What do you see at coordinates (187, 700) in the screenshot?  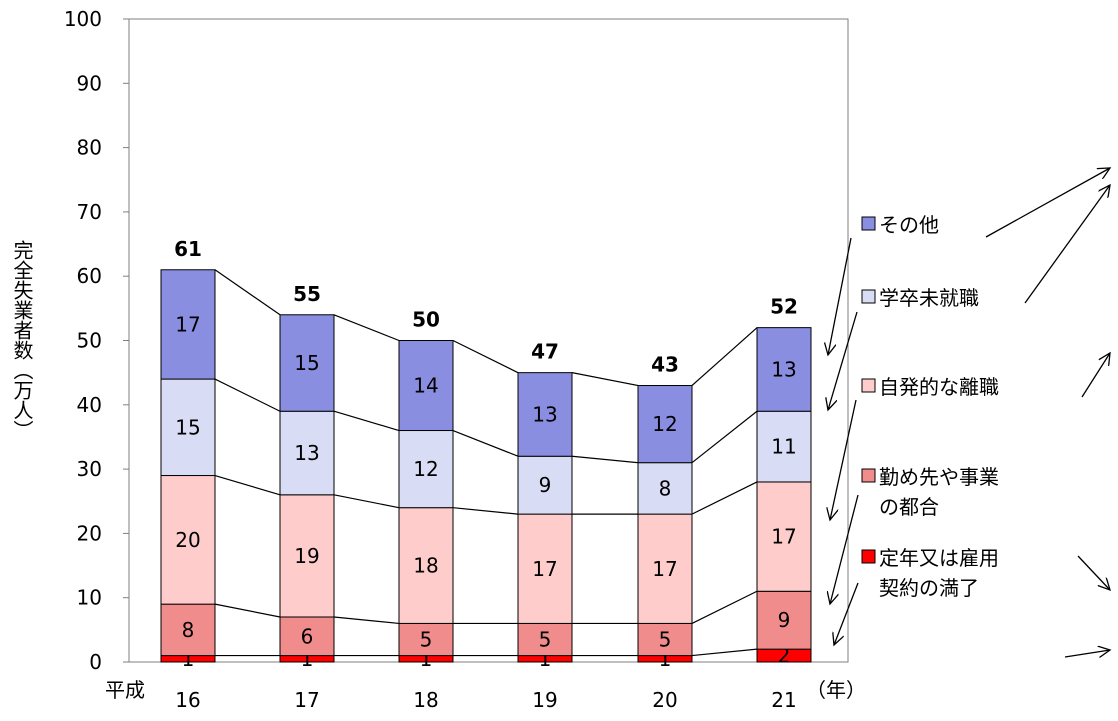 I see `x-tick-label: 16` at bounding box center [187, 700].